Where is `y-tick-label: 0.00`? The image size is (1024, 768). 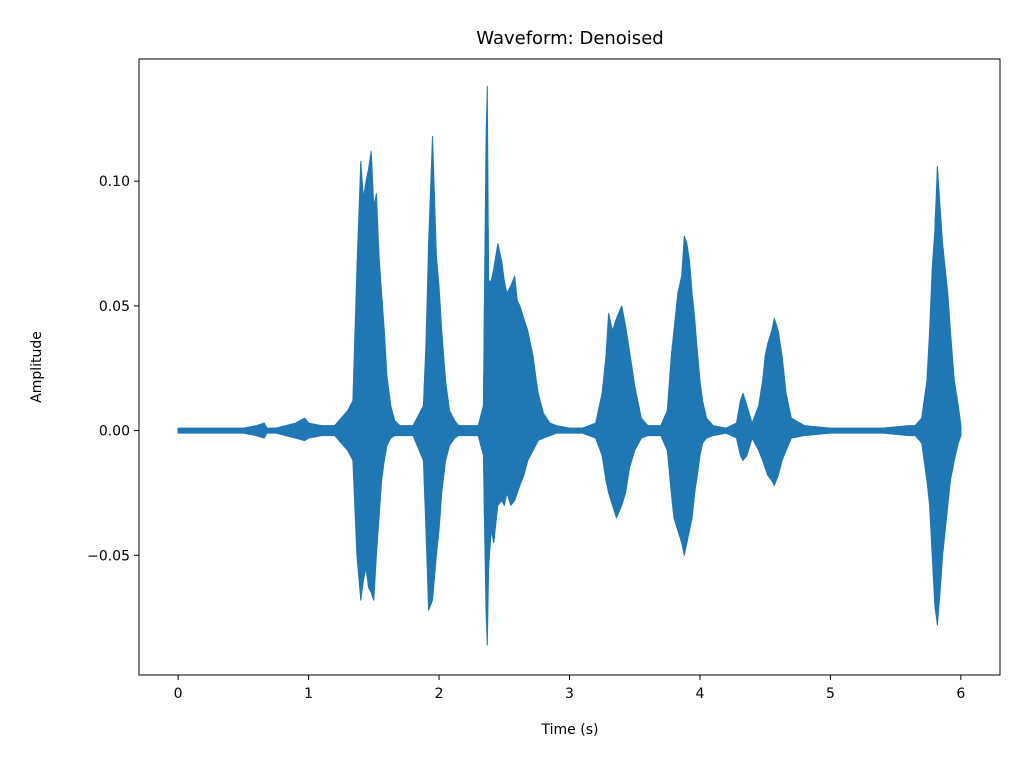 y-tick-label: 0.00 is located at coordinates (114, 432).